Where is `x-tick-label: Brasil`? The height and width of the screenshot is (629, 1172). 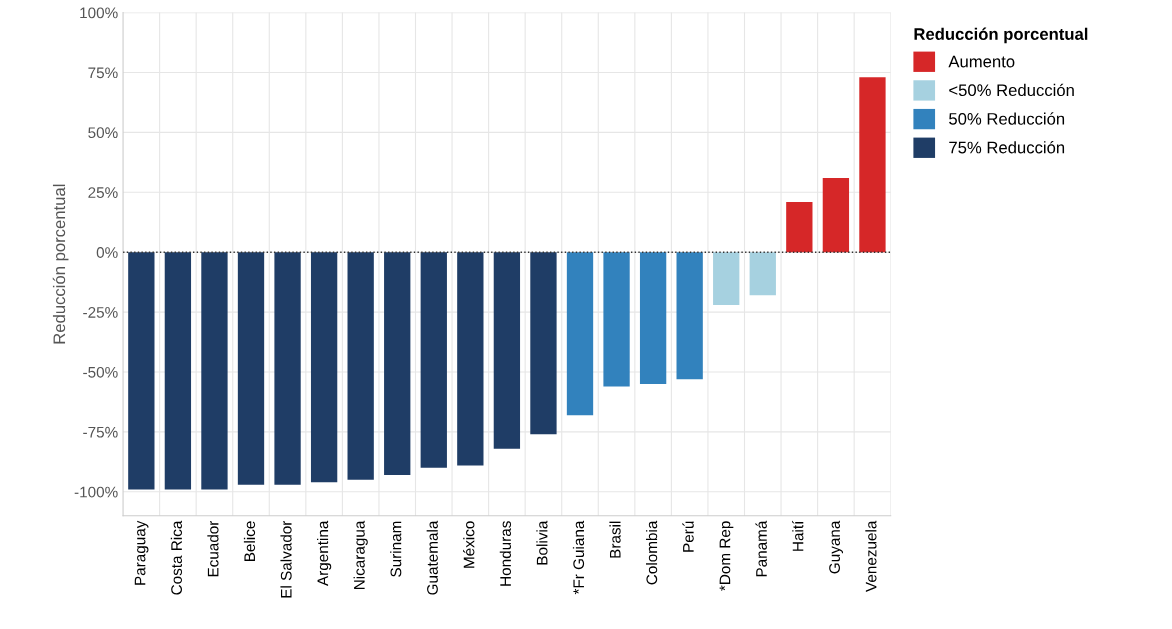 x-tick-label: Brasil is located at coordinates (615, 539).